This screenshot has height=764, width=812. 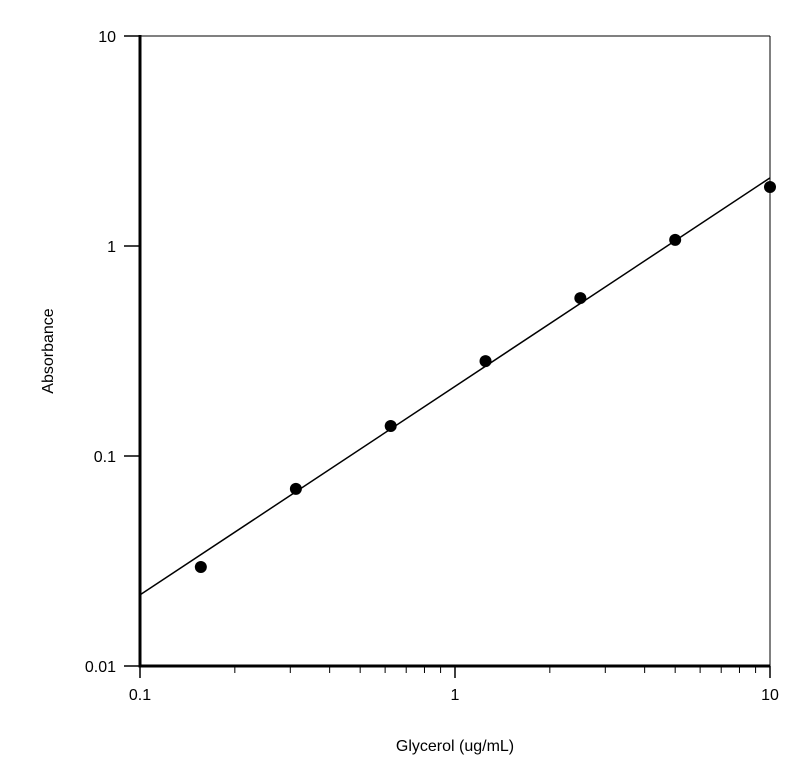 I want to click on y-tick-label: 10, so click(x=107, y=37).